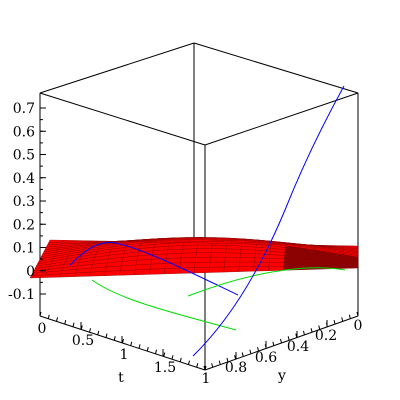  Describe the element at coordinates (236, 368) in the screenshot. I see `y-tick-label: 0.8` at that location.